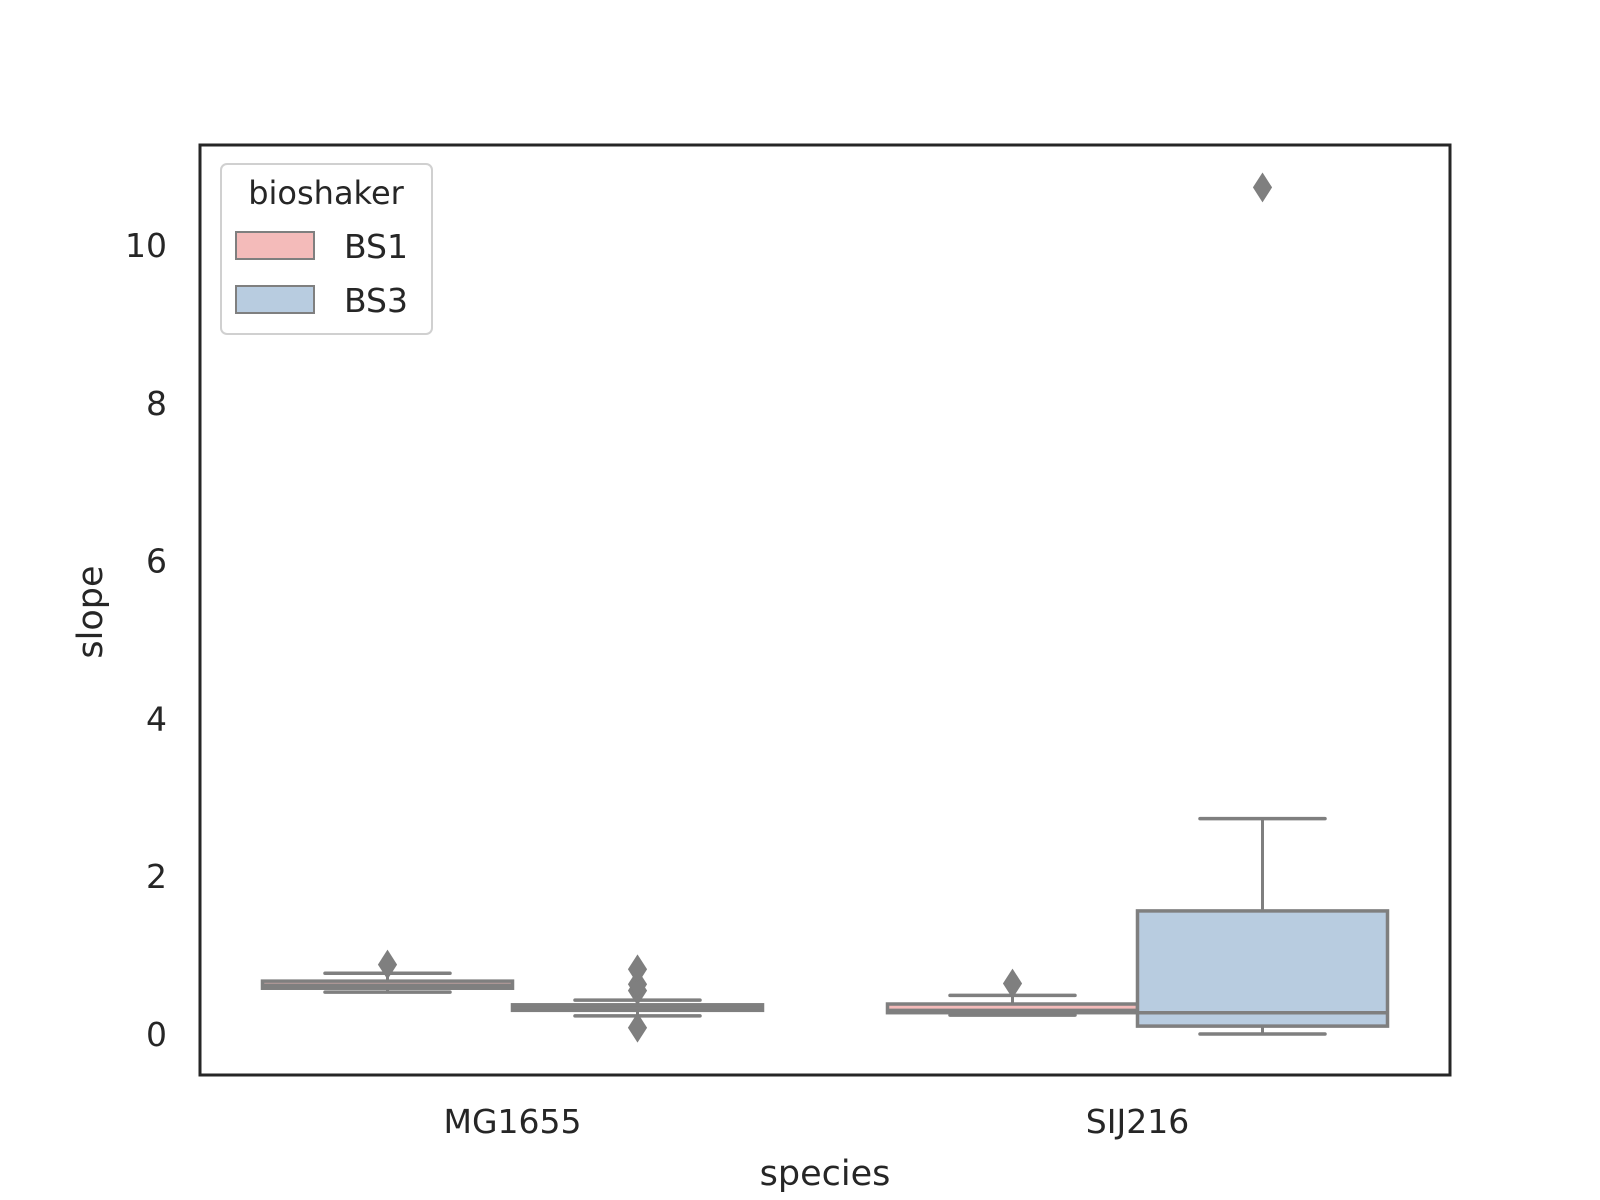 Image resolution: width=1600 pixels, height=1200 pixels. What do you see at coordinates (91, 611) in the screenshot?
I see `y-axis-label: slope` at bounding box center [91, 611].